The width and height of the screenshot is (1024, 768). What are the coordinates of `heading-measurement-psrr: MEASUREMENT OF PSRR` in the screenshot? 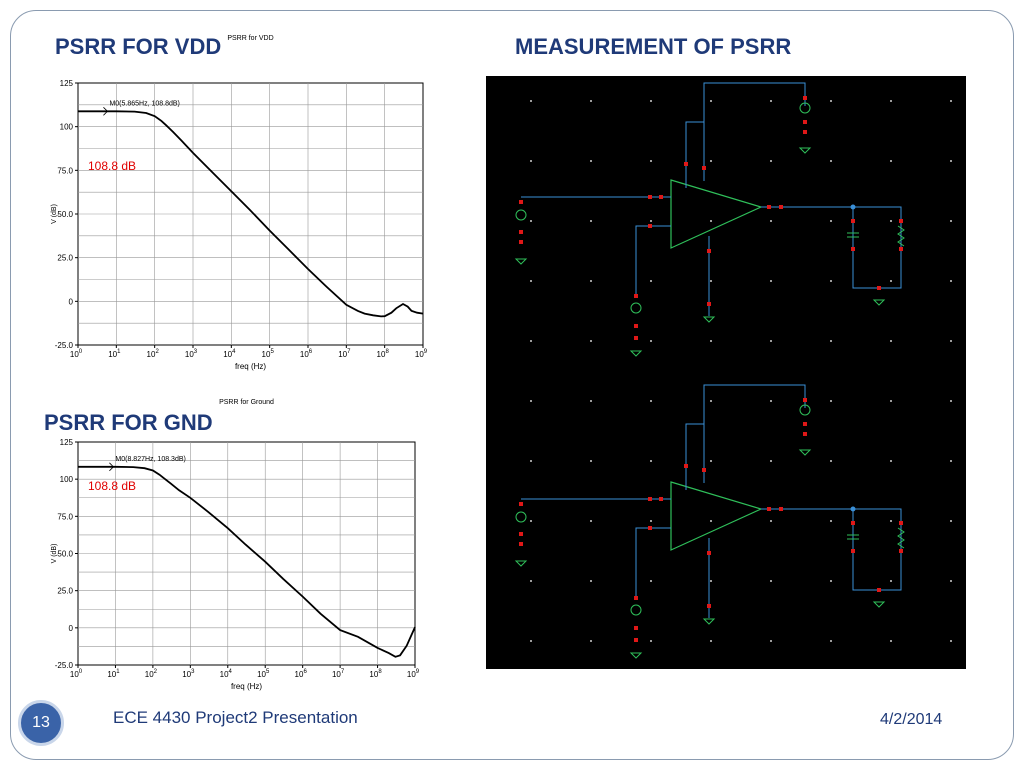 It's located at (653, 46).